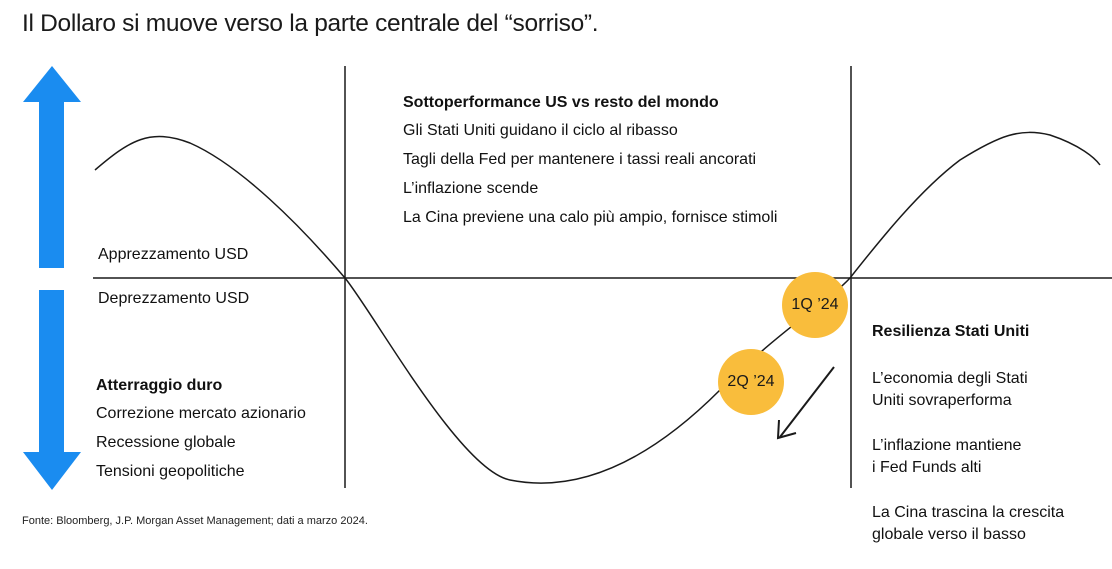  I want to click on direction-arrow-icon, so click(805, 403).